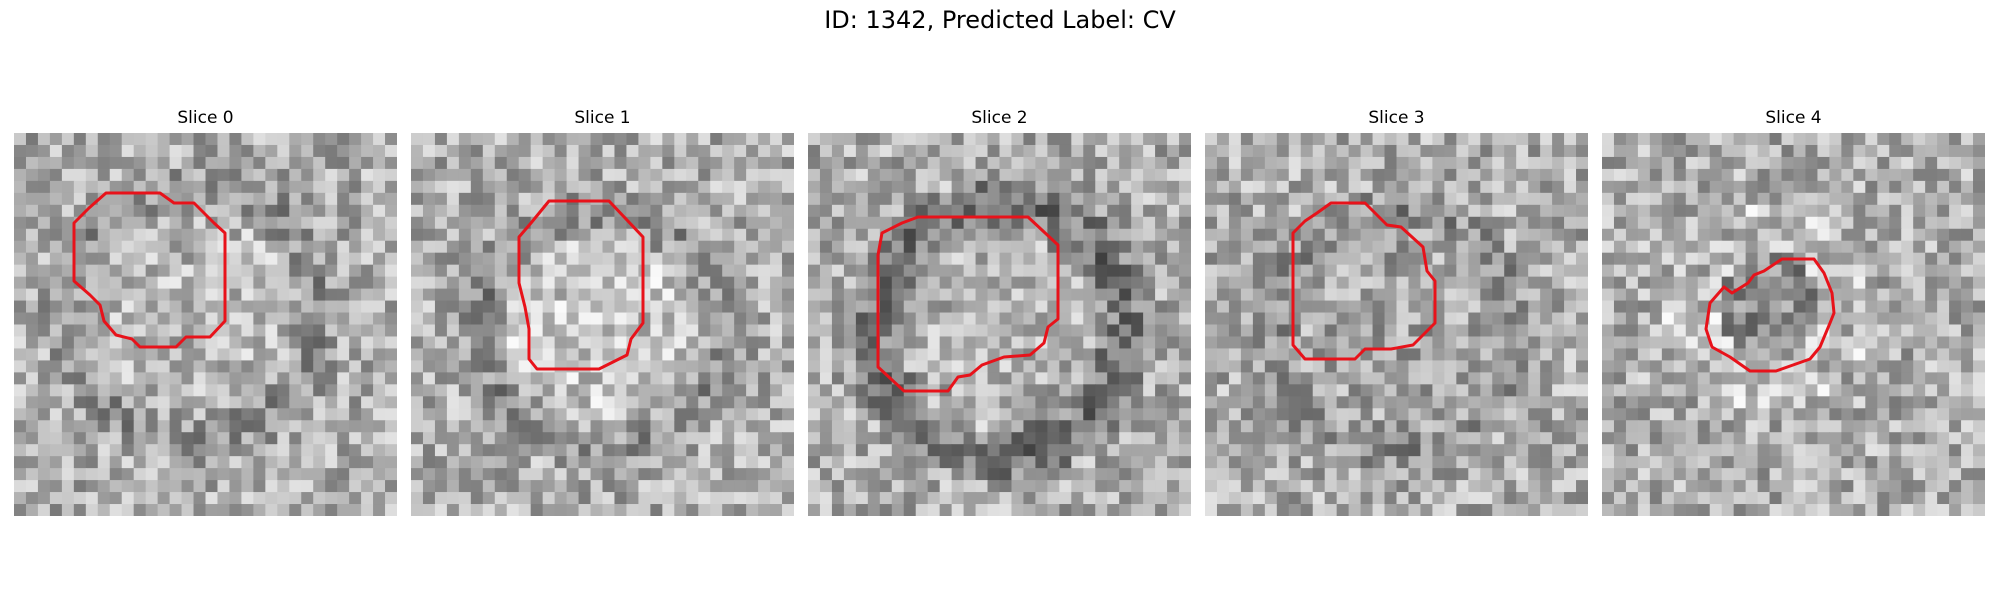 The width and height of the screenshot is (2000, 600). What do you see at coordinates (1000, 20) in the screenshot?
I see `figure-title: ID: 1342, Predicted Label: CV` at bounding box center [1000, 20].